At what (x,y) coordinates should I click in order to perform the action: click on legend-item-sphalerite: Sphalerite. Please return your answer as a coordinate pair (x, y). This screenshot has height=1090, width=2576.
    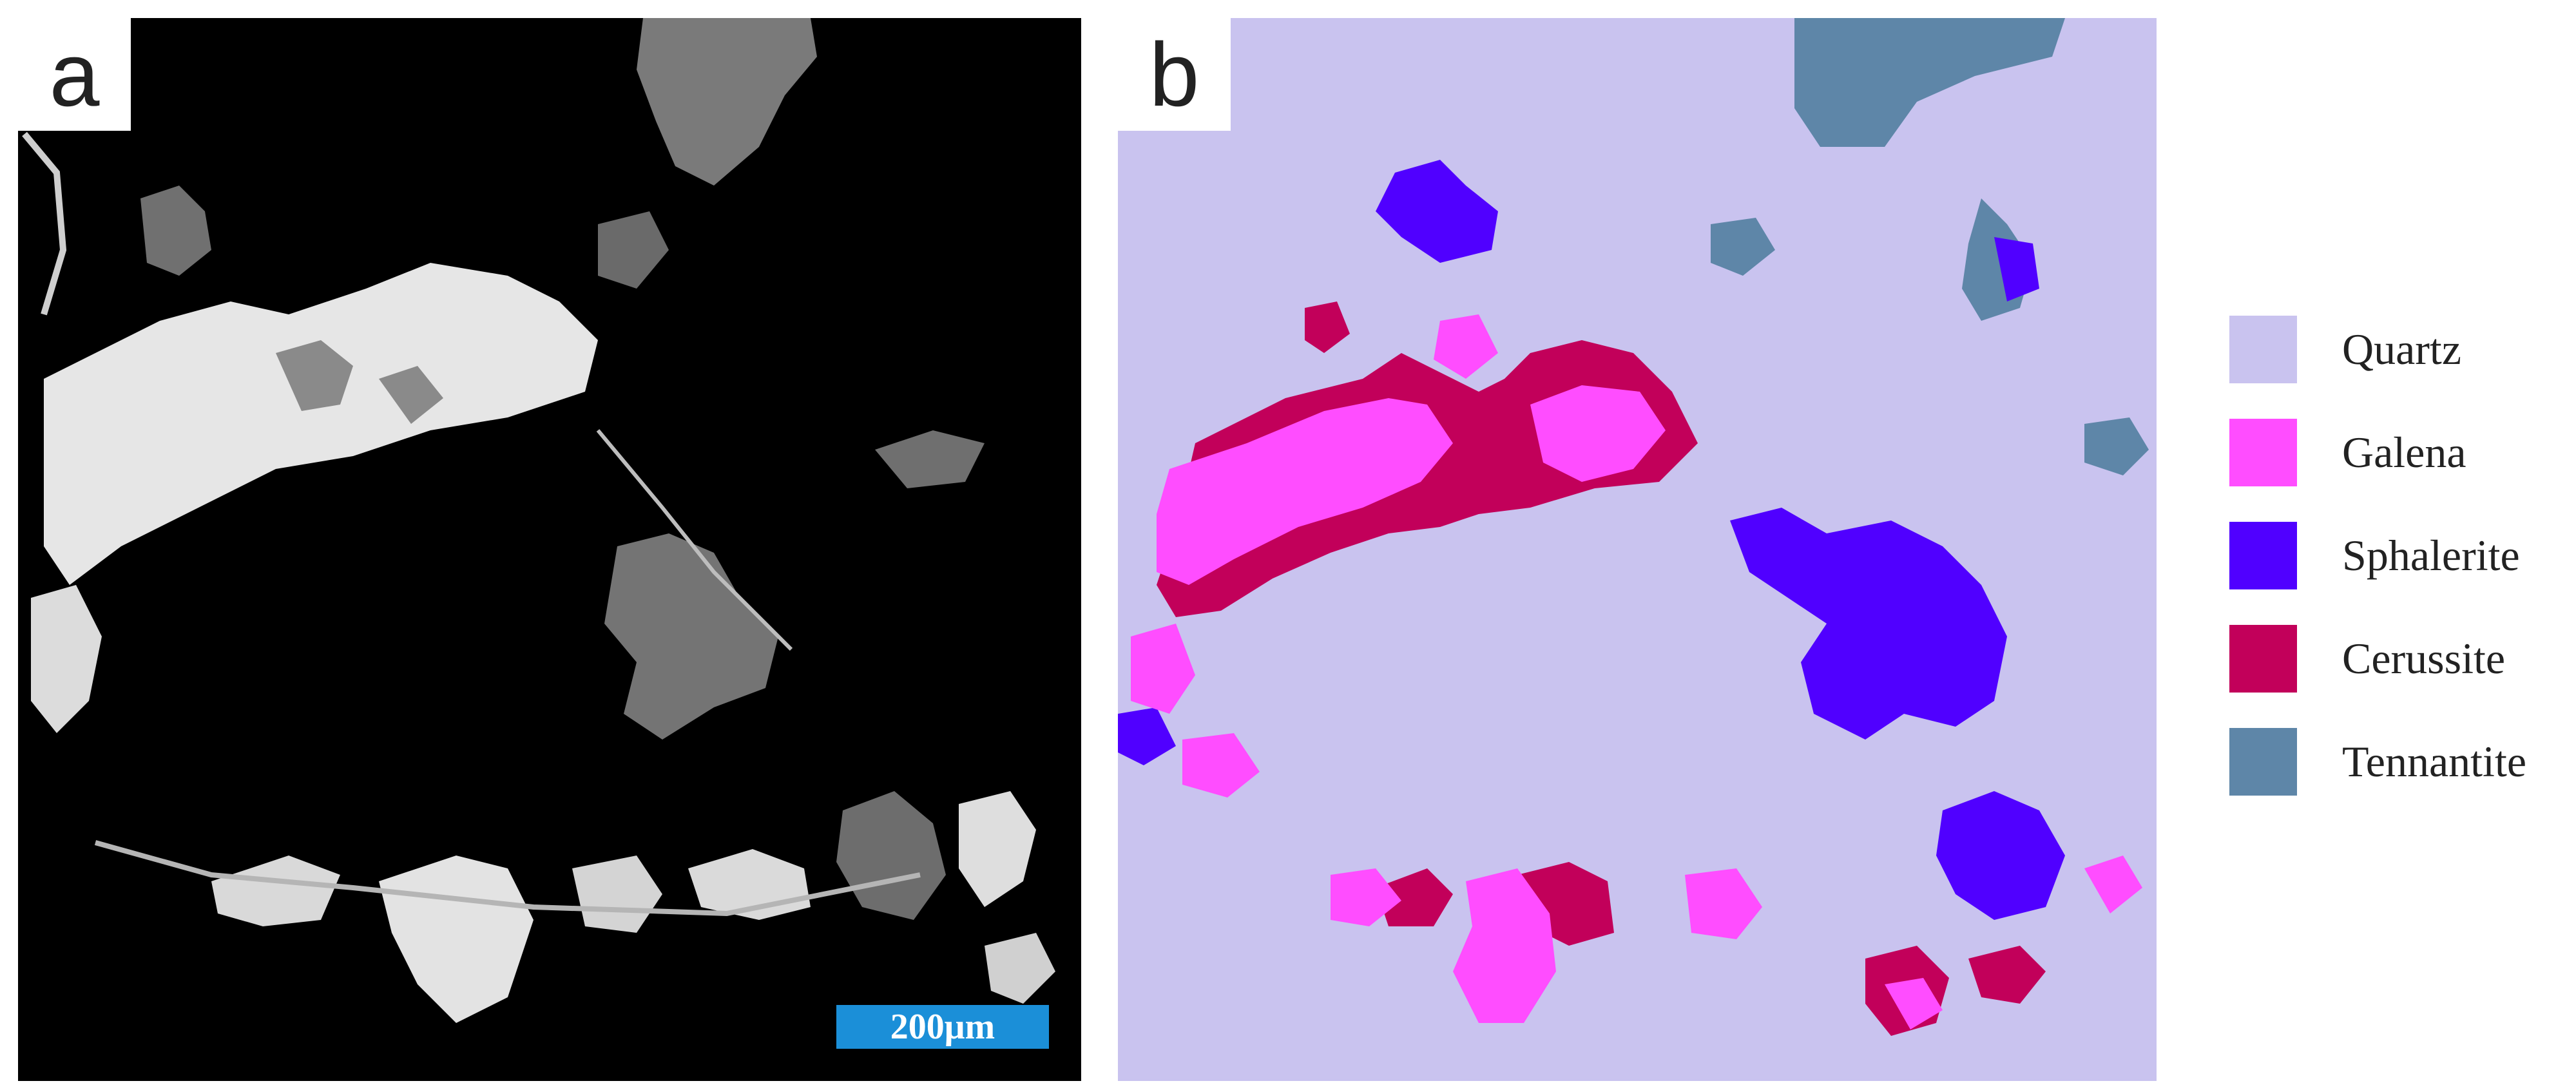
    Looking at the image, I should click on (2396, 560).